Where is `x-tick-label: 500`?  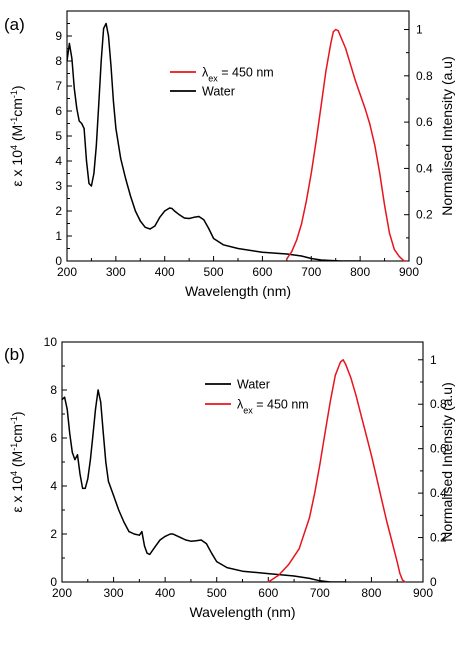
x-tick-label: 500 is located at coordinates (217, 593).